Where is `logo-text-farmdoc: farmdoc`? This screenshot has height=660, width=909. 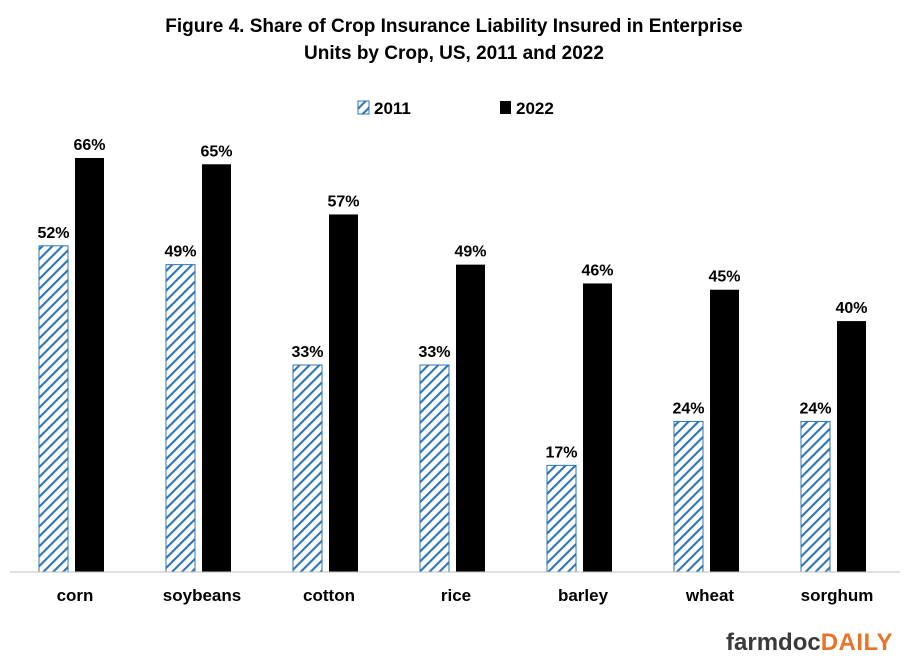
logo-text-farmdoc: farmdoc is located at coordinates (773, 642).